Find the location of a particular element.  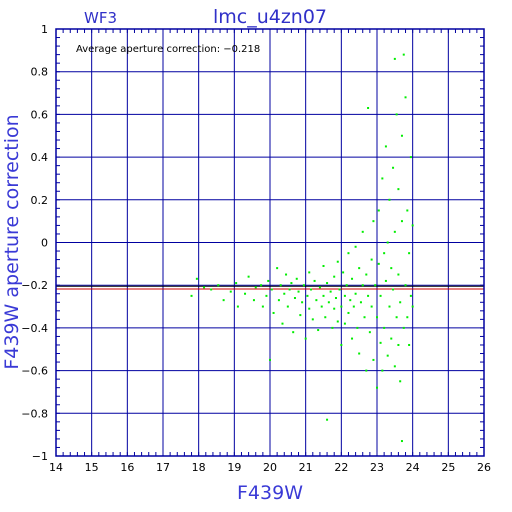

y-tick-label: −1 is located at coordinates (40, 456).